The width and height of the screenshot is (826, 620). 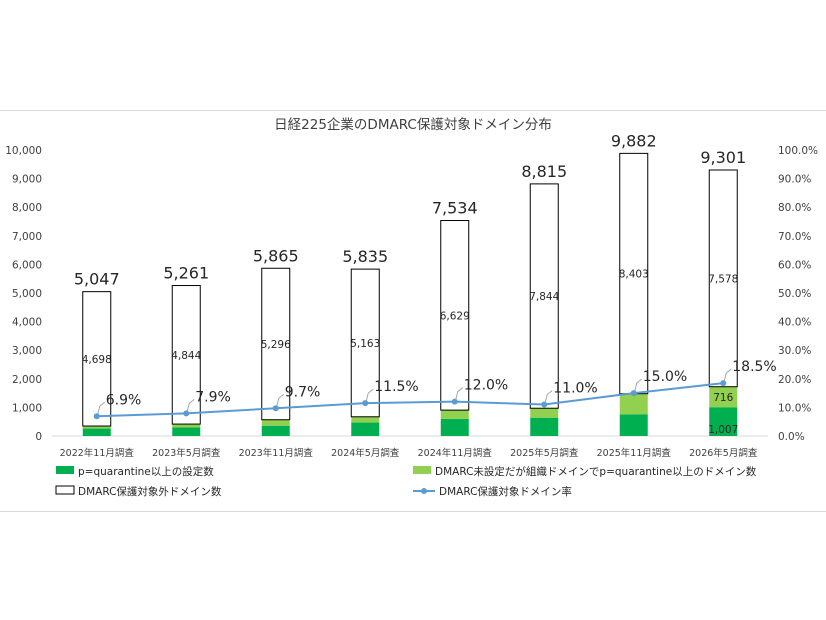 I want to click on y-right-tick-label: 90.0%, so click(x=794, y=180).